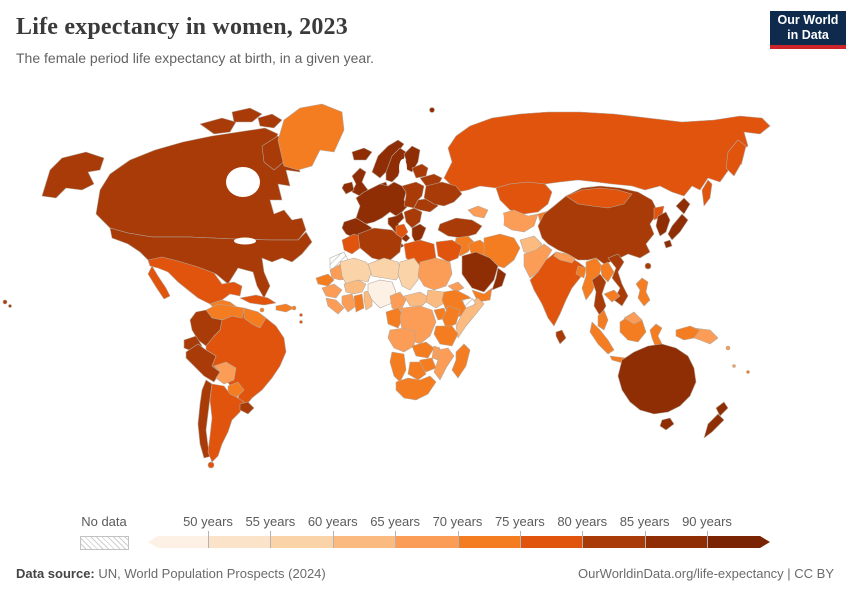  Describe the element at coordinates (460, 228) in the screenshot. I see `region-turkey` at that location.